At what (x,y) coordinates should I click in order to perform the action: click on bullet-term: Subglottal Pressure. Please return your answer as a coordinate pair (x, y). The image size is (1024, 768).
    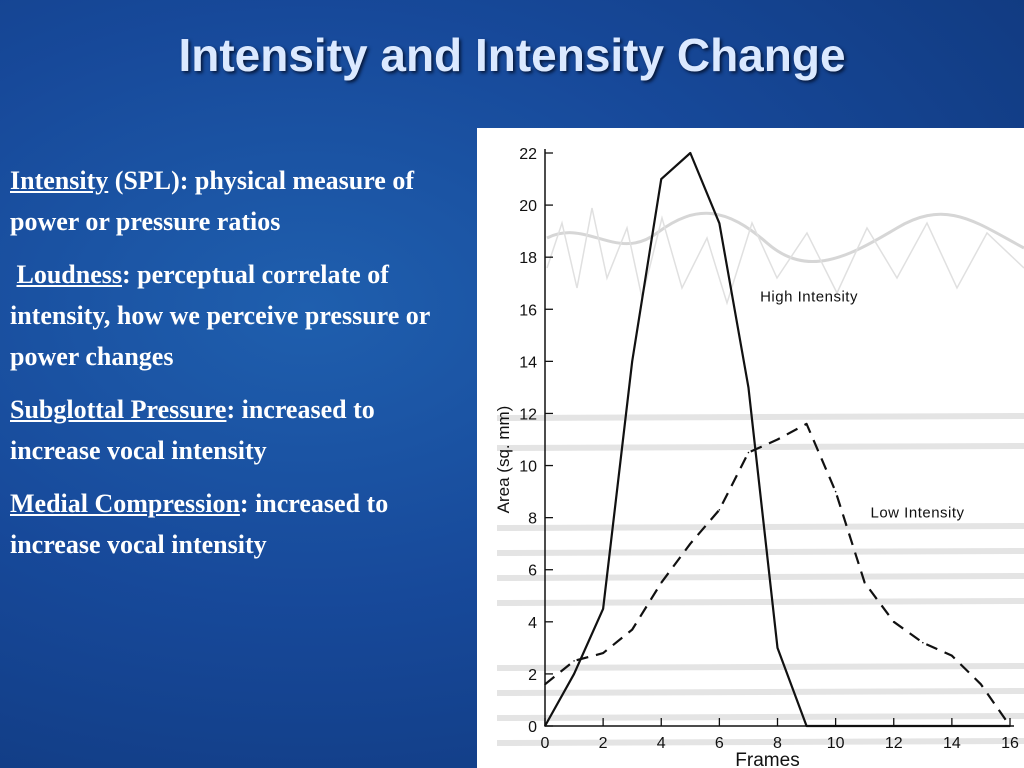
    Looking at the image, I should click on (118, 409).